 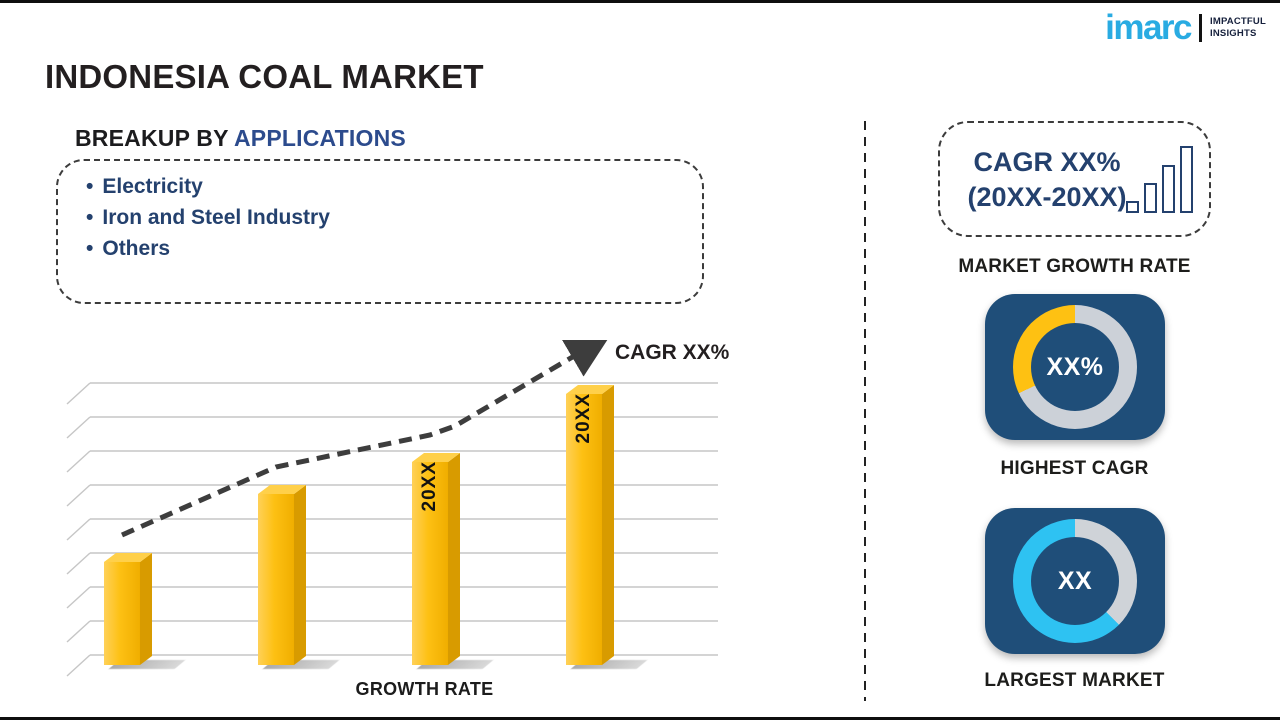 What do you see at coordinates (1074, 266) in the screenshot?
I see `market-growth-rate-label: MARKET GROWTH RATE` at bounding box center [1074, 266].